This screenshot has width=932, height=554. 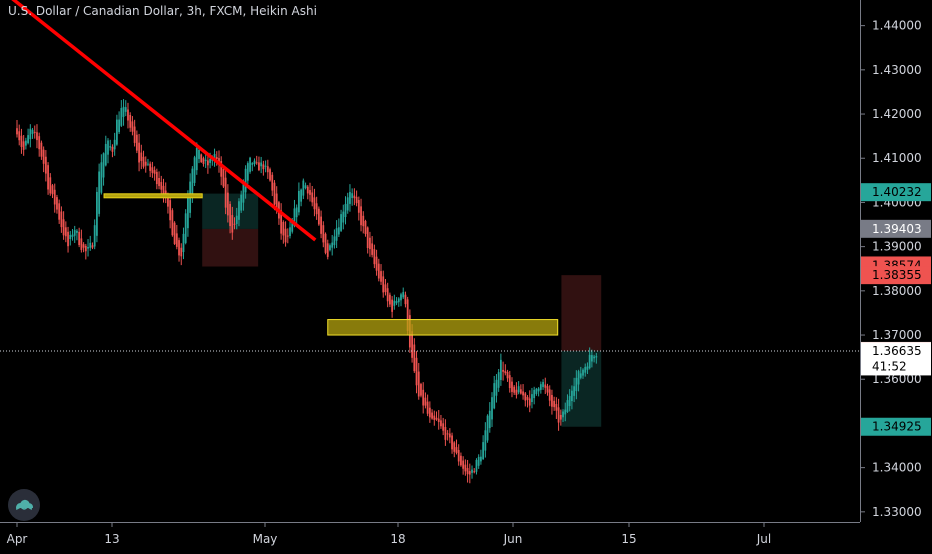 What do you see at coordinates (763, 539) in the screenshot?
I see `time-tick-label: Jul` at bounding box center [763, 539].